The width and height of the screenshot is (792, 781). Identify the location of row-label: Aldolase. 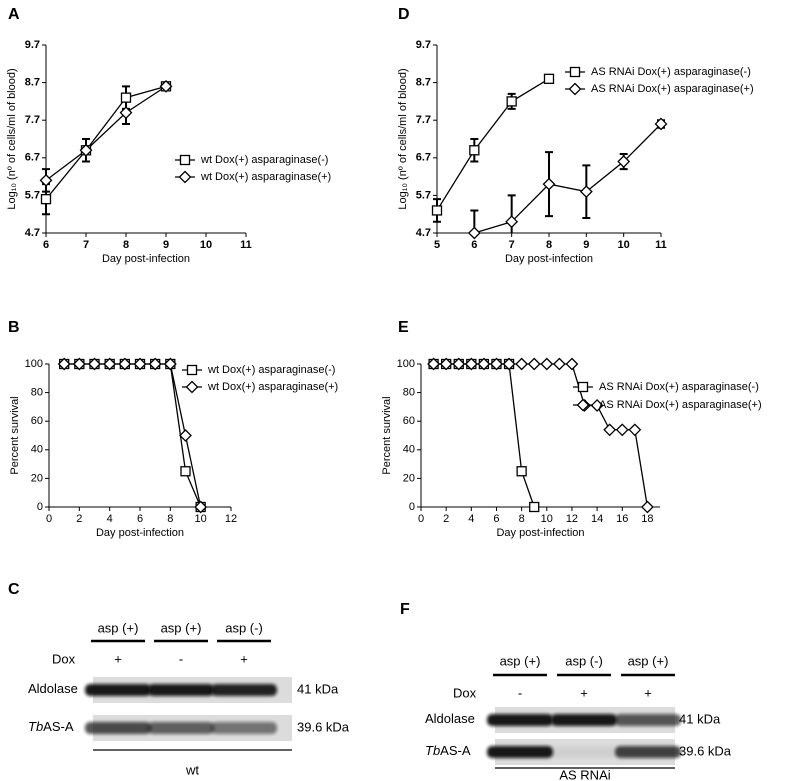
(450, 718).